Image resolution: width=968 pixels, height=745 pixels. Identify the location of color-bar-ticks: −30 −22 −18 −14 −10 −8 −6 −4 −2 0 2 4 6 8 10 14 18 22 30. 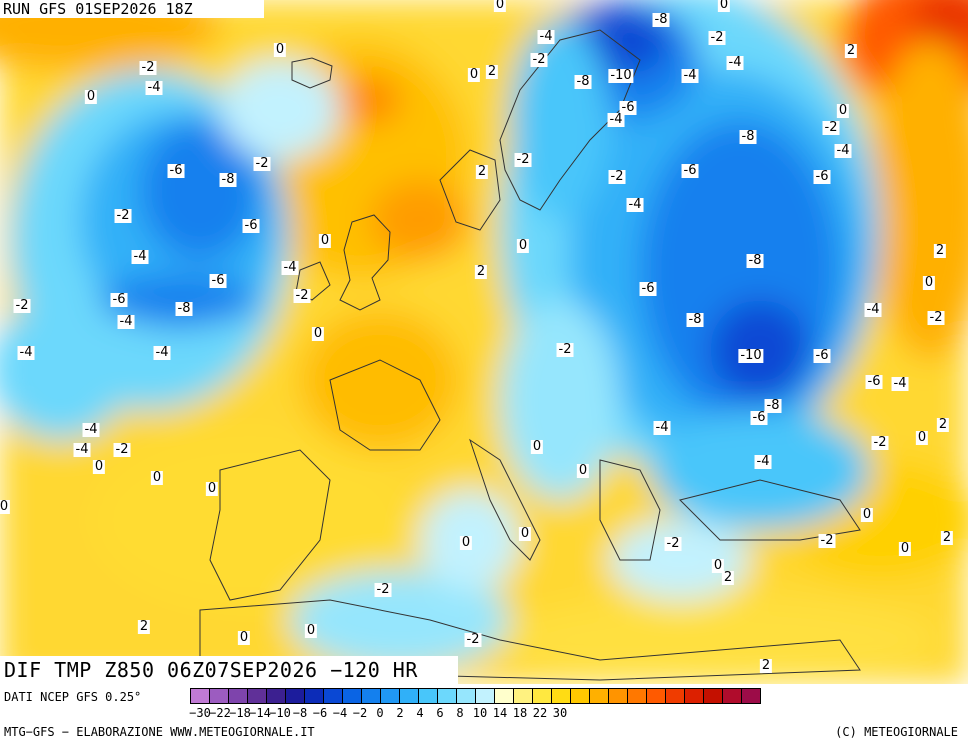
(484, 713).